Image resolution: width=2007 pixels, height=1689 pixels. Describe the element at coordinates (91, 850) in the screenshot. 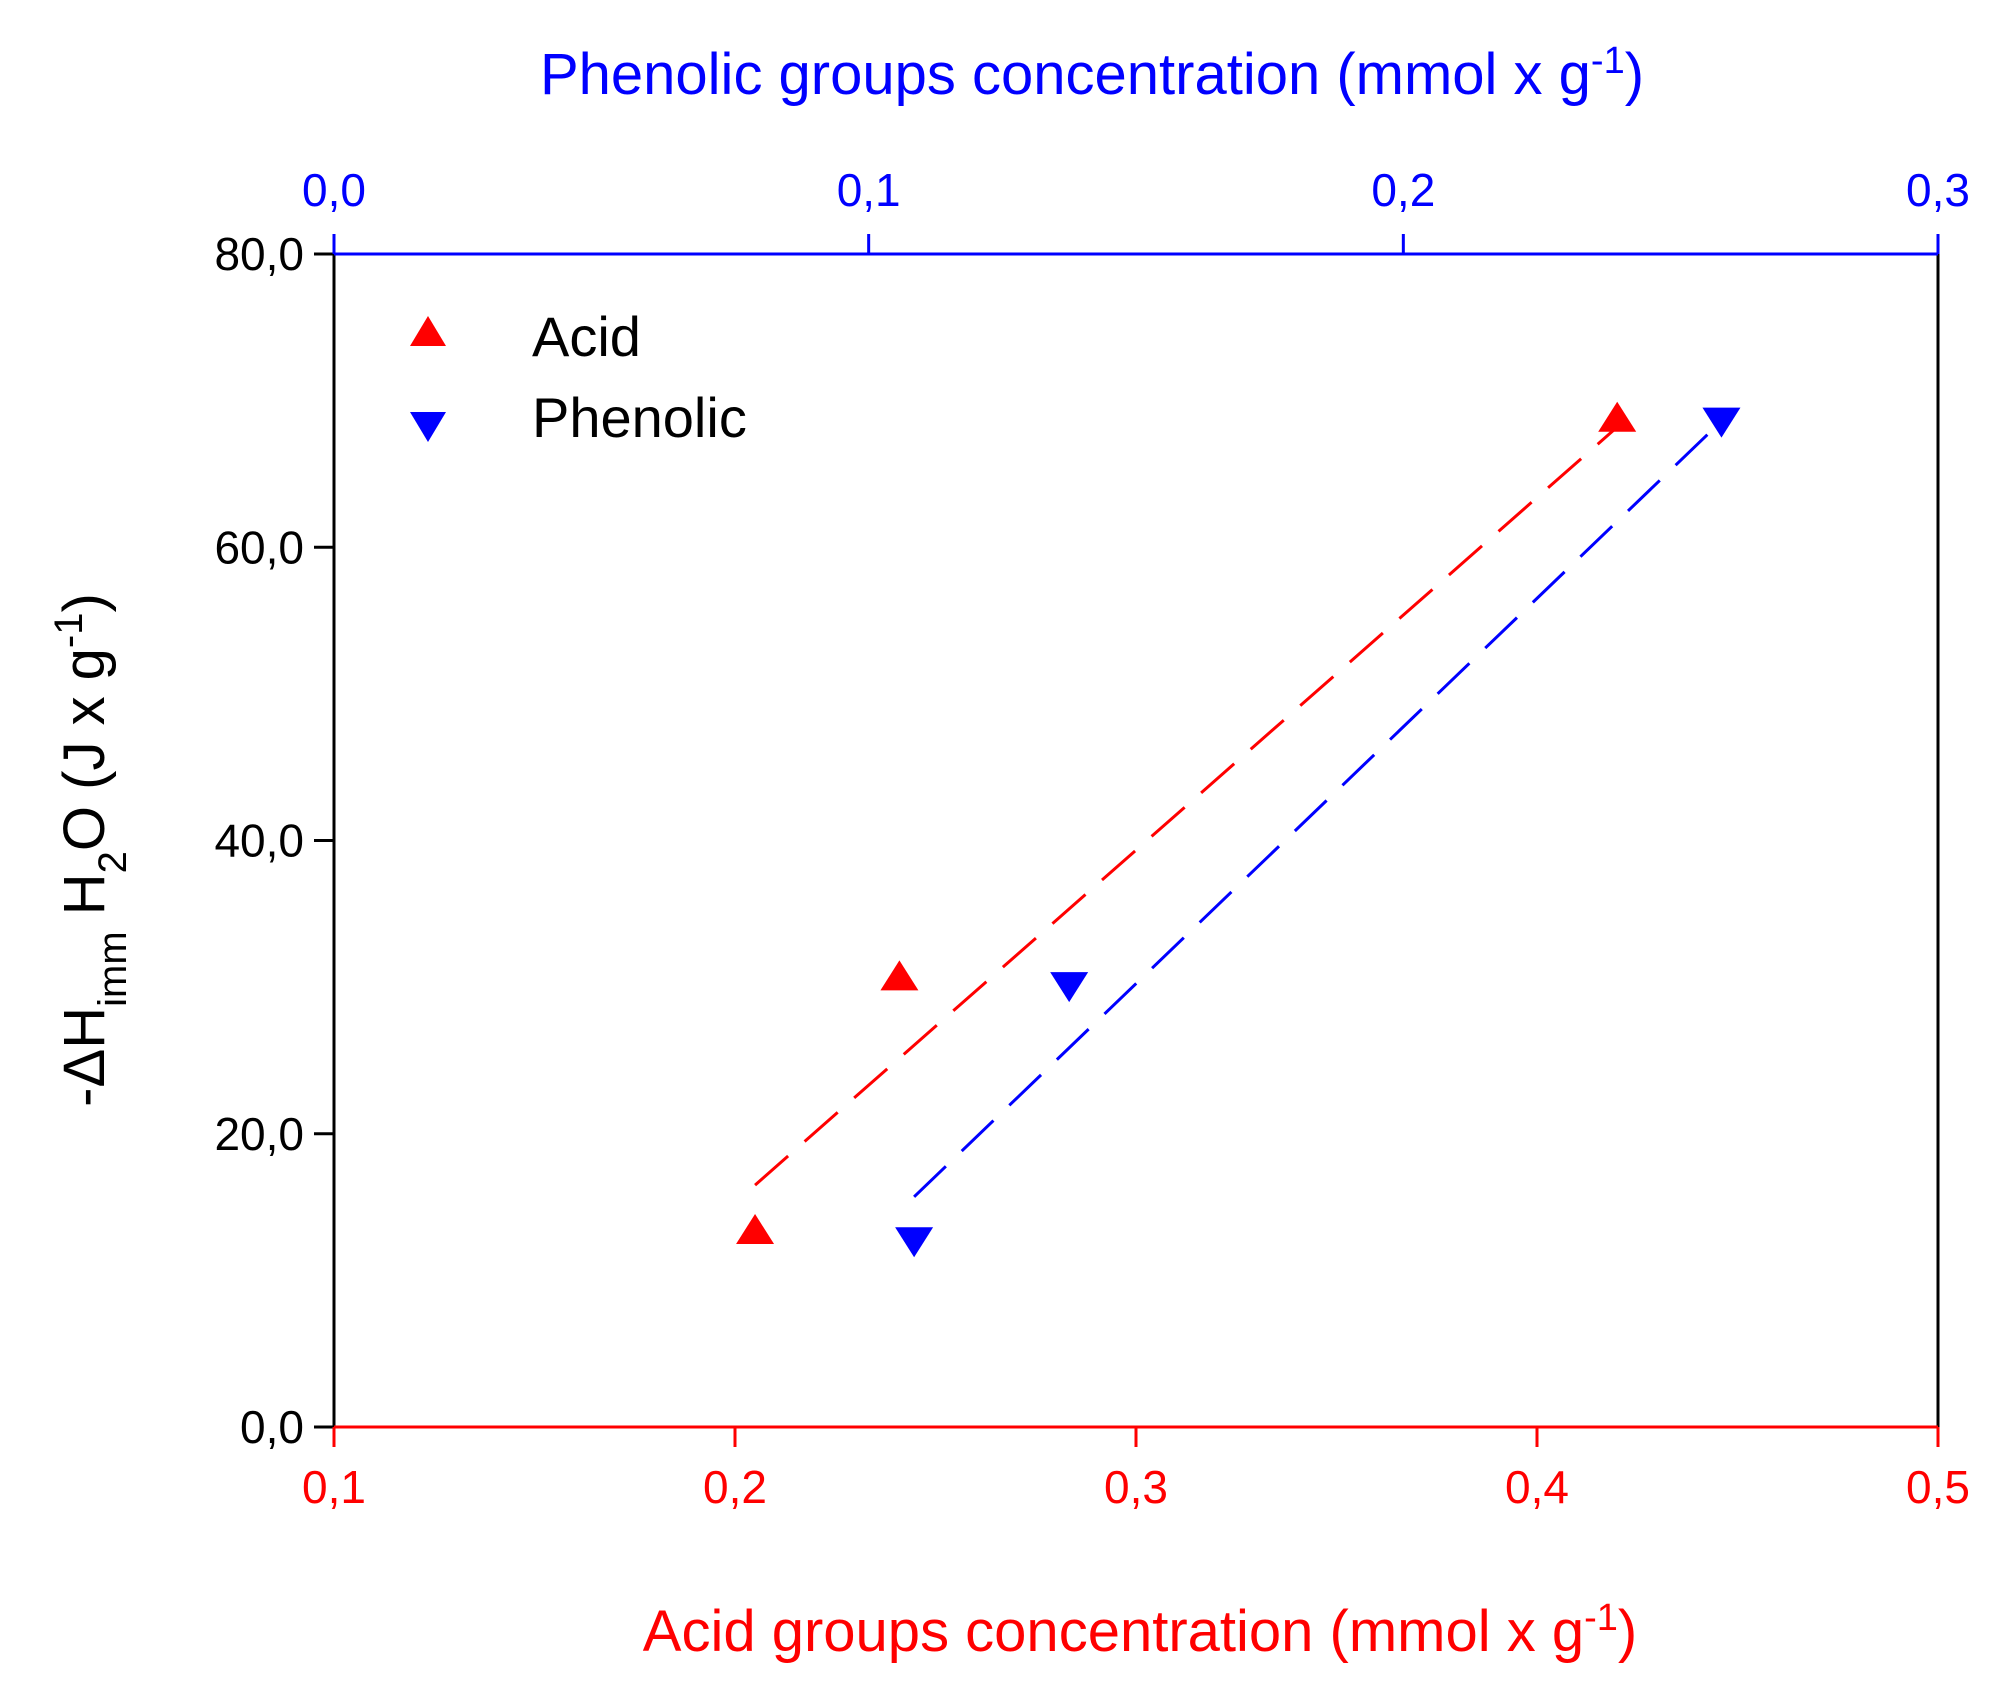

I see `left-axis-title: -ΔHimm H2O (J x g-1)` at that location.